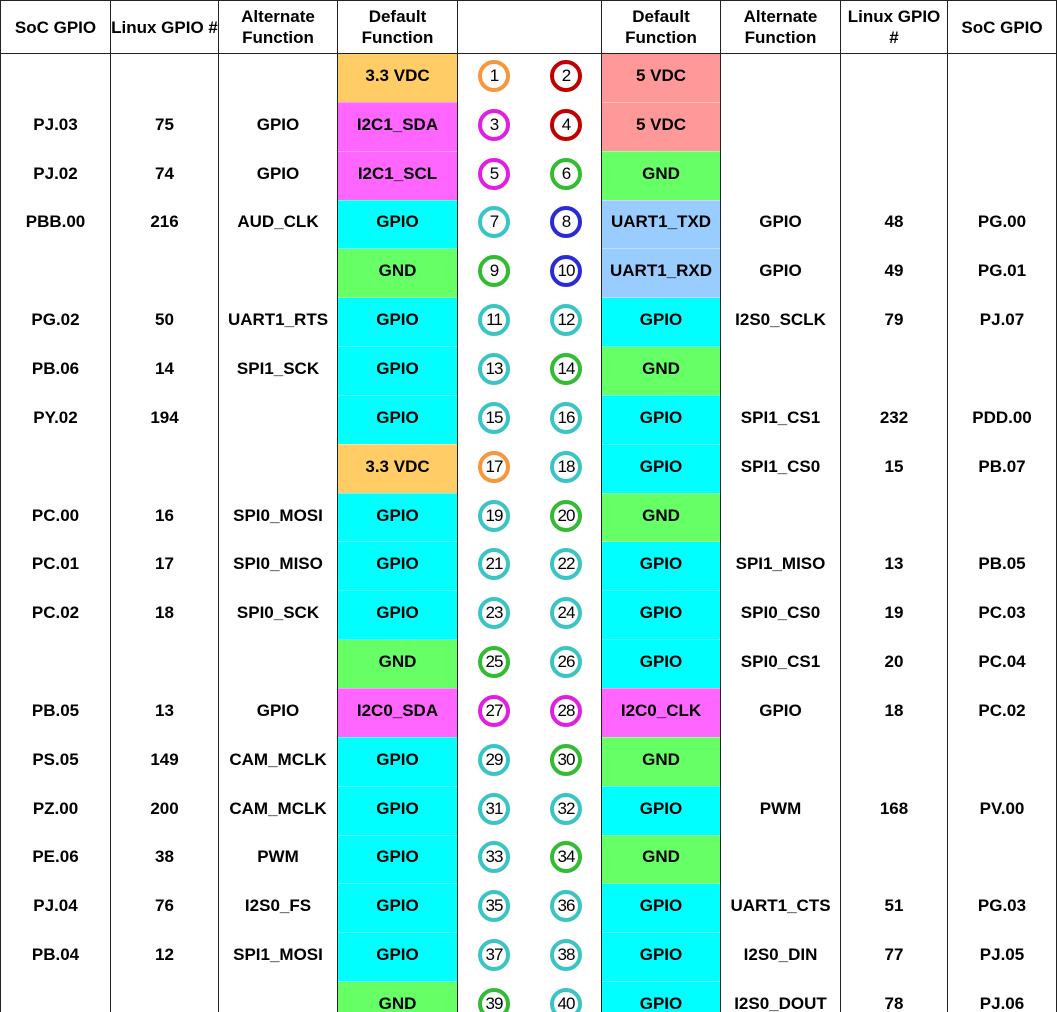  What do you see at coordinates (278, 762) in the screenshot?
I see `alt-function-l: CAM_MCLK` at bounding box center [278, 762].